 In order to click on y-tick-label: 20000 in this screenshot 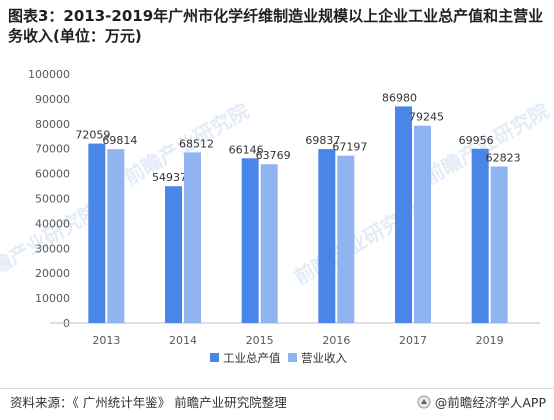, I will do `click(52, 273)`.